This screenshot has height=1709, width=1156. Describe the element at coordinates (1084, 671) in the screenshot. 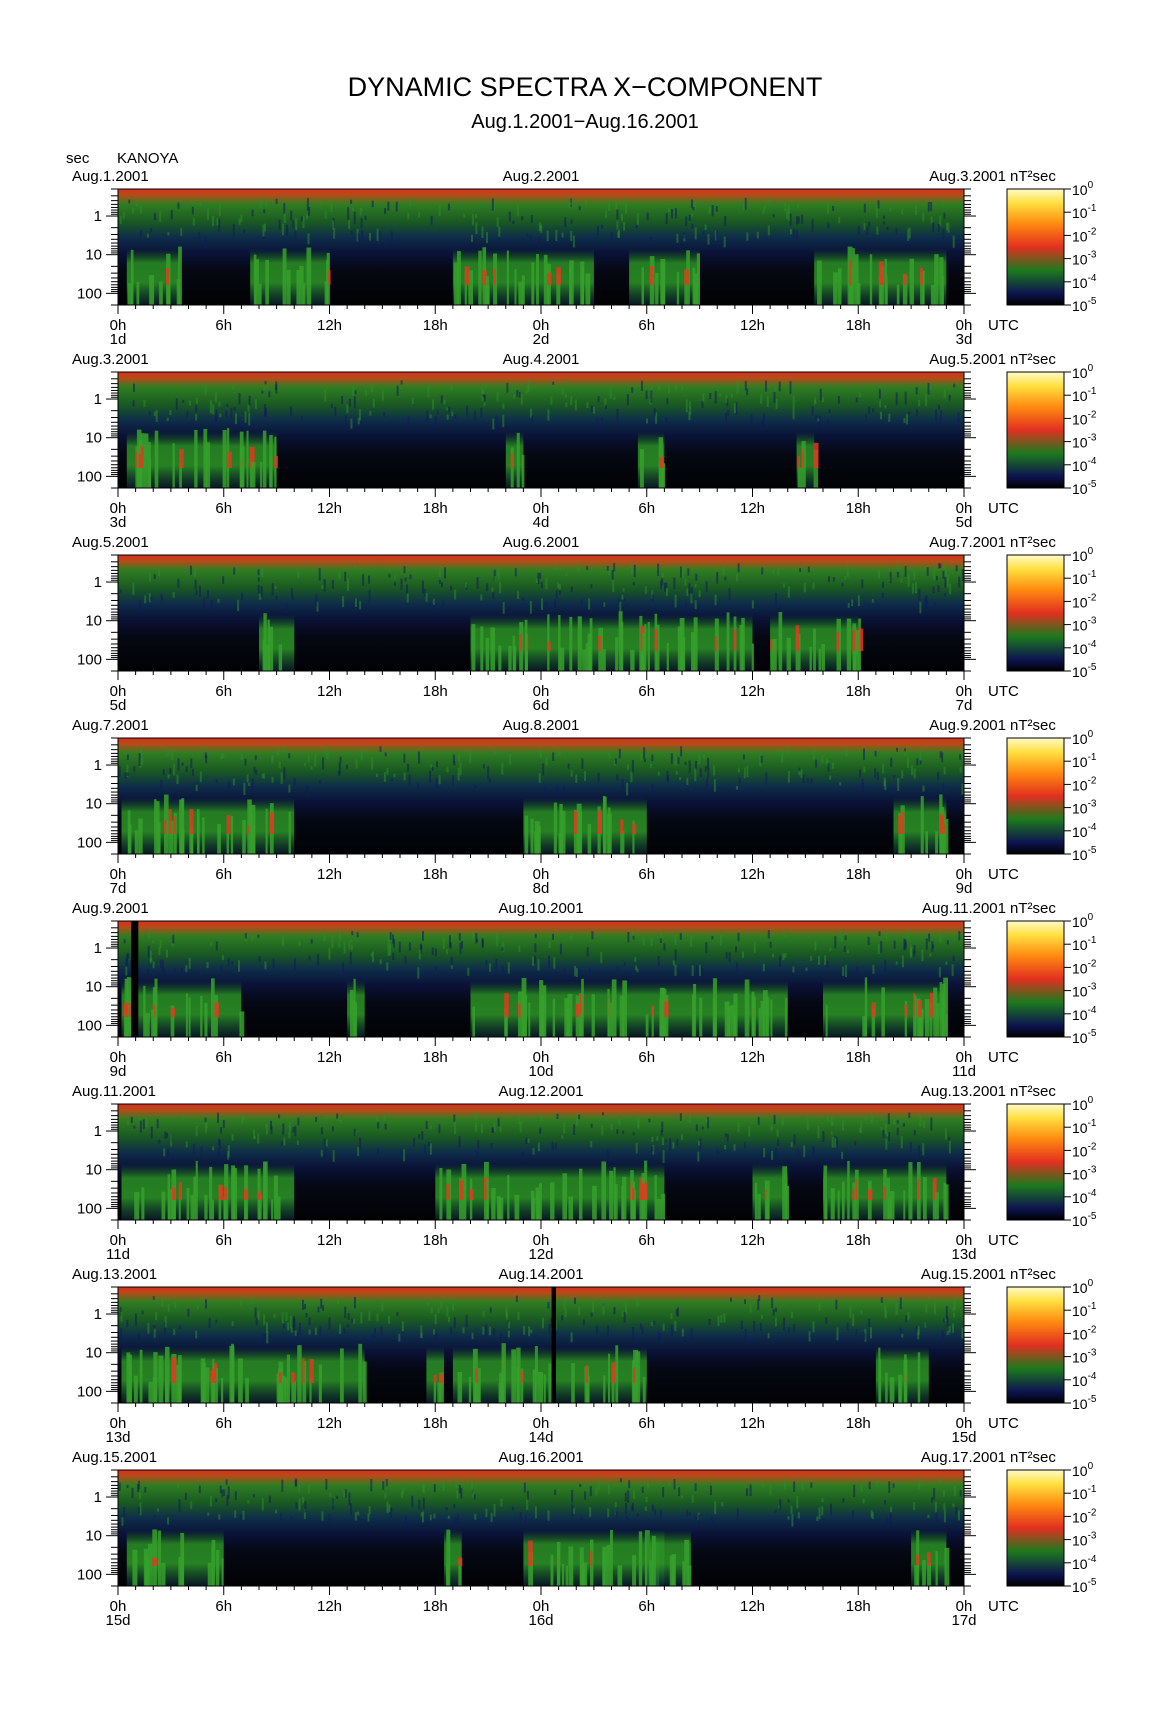

I see `colorbar-tick-label: 10⁻⁵` at that location.